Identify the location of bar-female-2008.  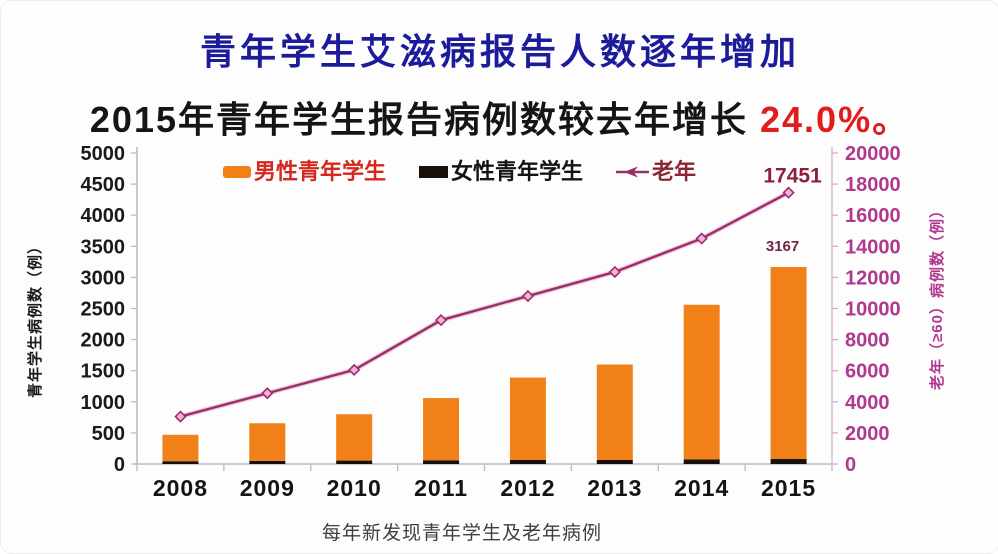
(180, 462).